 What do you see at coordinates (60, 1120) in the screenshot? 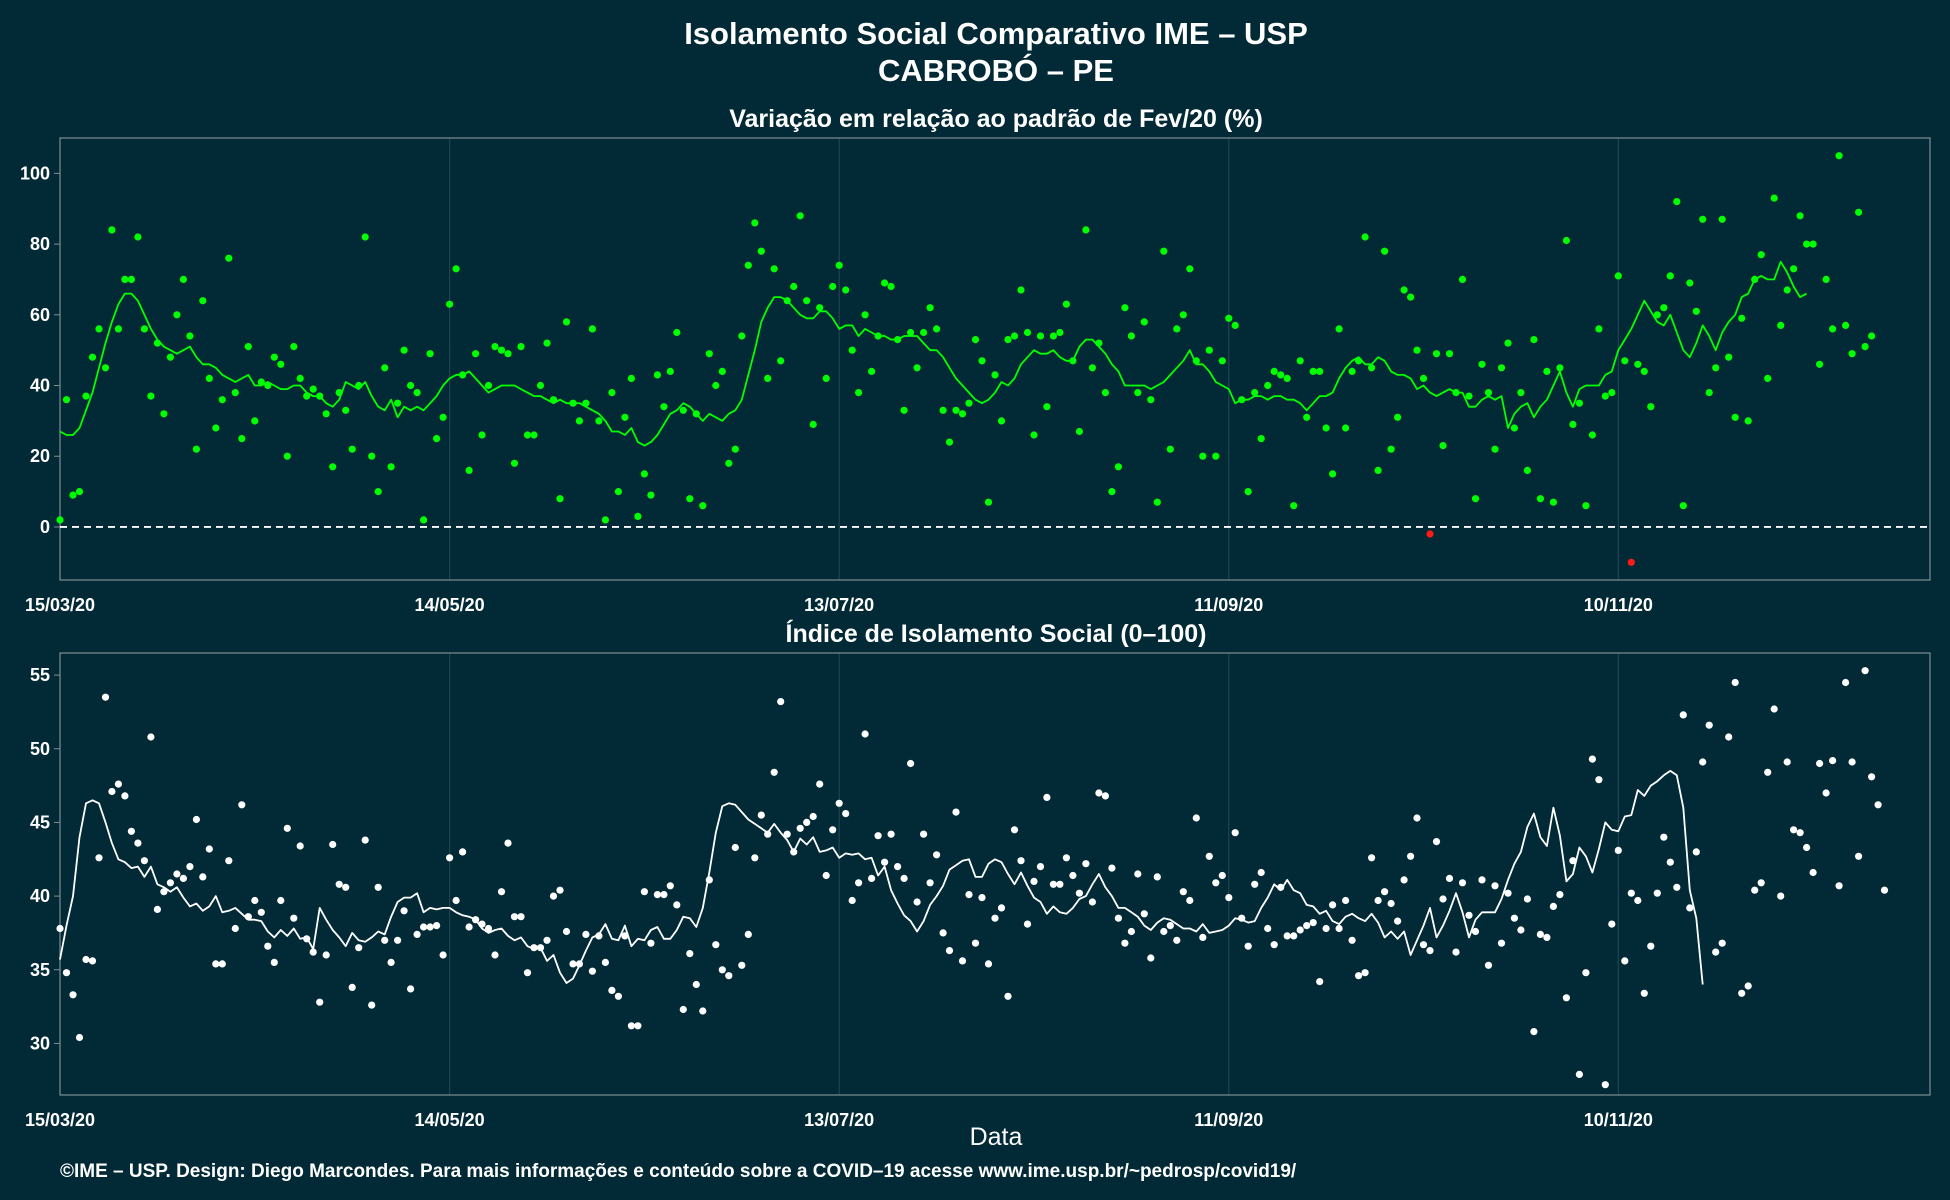
I see `bottom-x-tick-label: 15/03/20` at bounding box center [60, 1120].